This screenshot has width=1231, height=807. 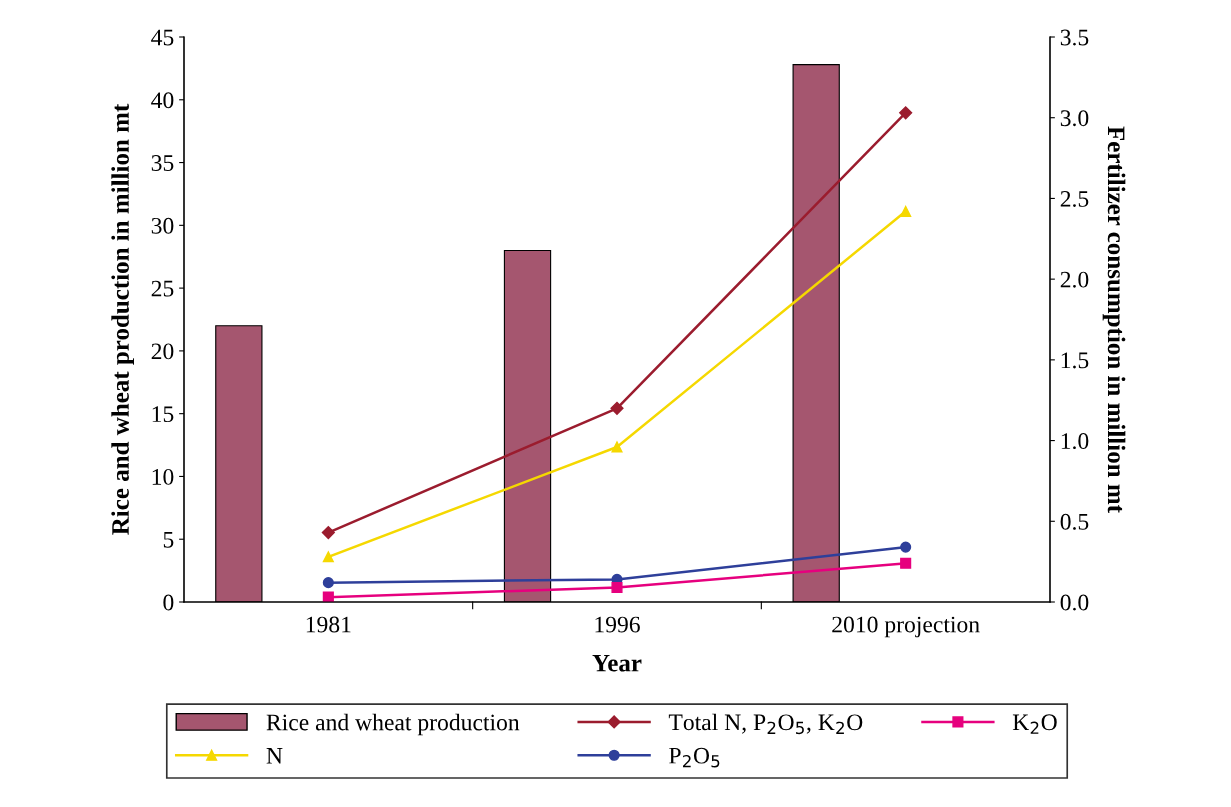 What do you see at coordinates (162, 351) in the screenshot?
I see `y-tick-label: 20` at bounding box center [162, 351].